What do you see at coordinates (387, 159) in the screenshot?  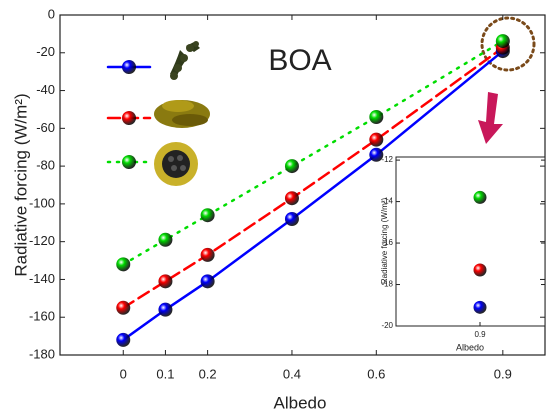 I see `inset-y-tick-label: -12` at bounding box center [387, 159].